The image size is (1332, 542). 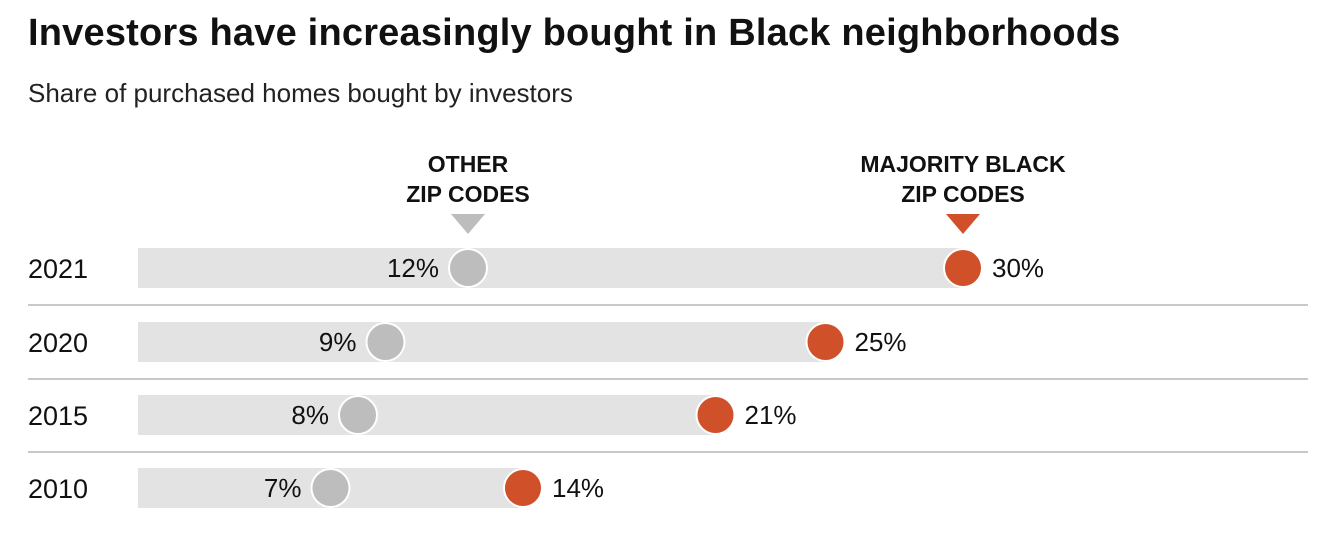 What do you see at coordinates (963, 224) in the screenshot?
I see `legend-marker-black` at bounding box center [963, 224].